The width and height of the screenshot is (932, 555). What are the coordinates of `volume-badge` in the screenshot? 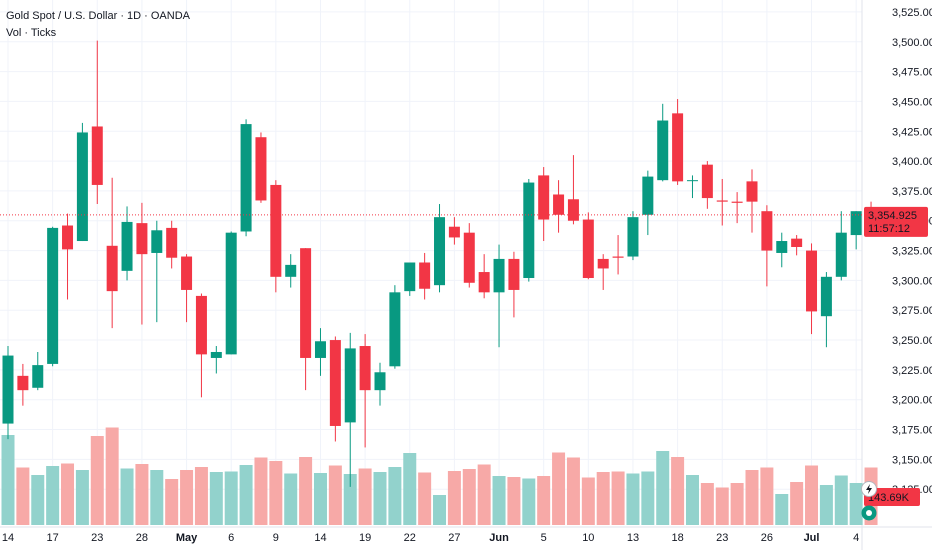 It's located at (892, 497).